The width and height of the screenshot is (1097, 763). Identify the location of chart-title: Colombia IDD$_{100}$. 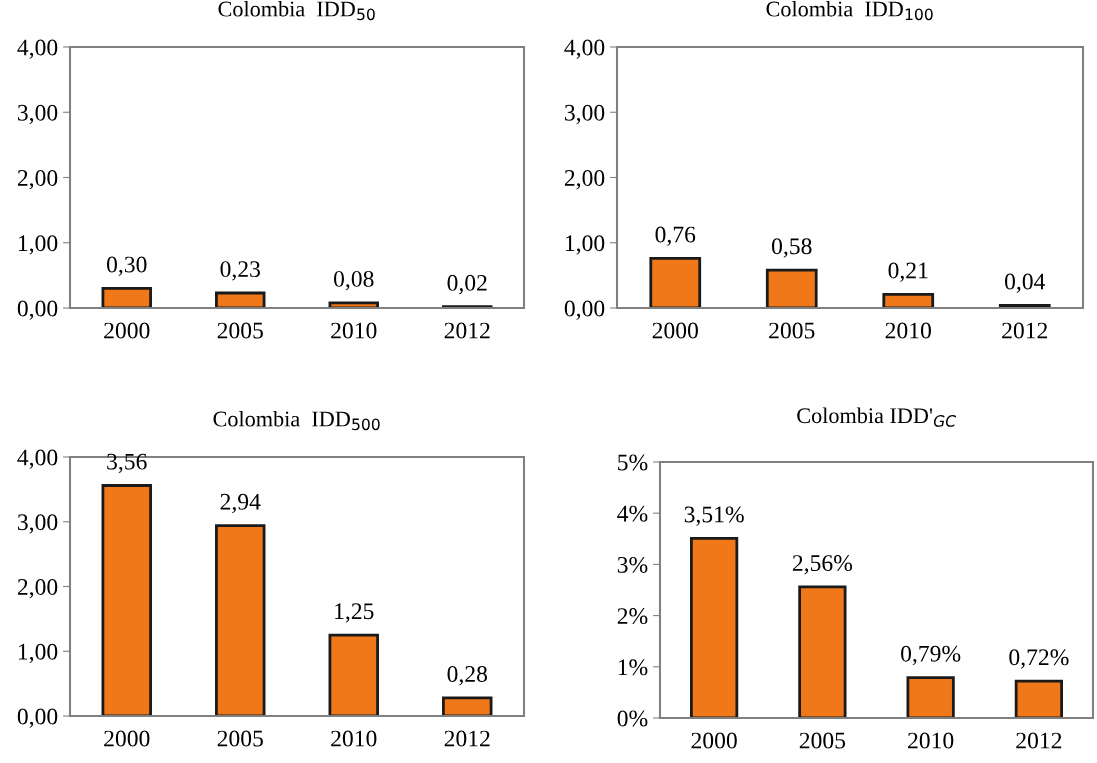
(849, 10).